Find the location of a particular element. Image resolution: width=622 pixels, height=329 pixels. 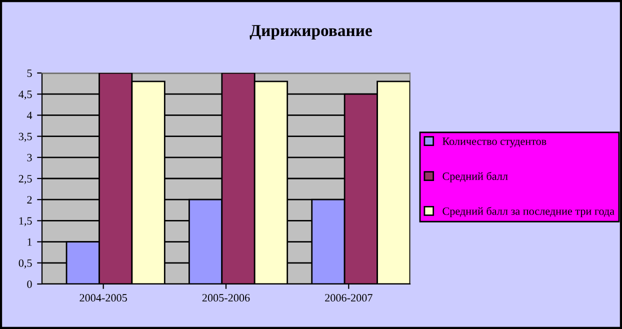

y-tick-label: 0 is located at coordinates (29, 284).